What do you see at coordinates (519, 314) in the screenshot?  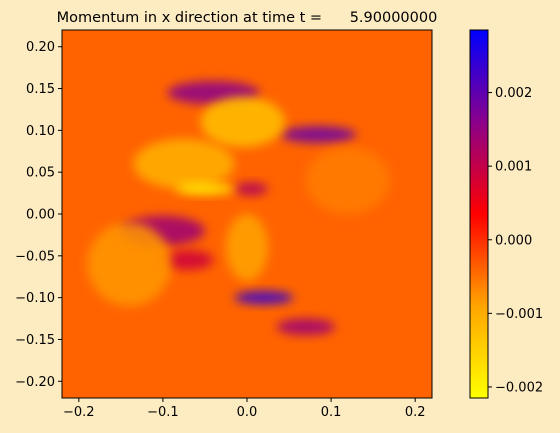 I see `colorbar-tick-label: −0.001` at bounding box center [519, 314].